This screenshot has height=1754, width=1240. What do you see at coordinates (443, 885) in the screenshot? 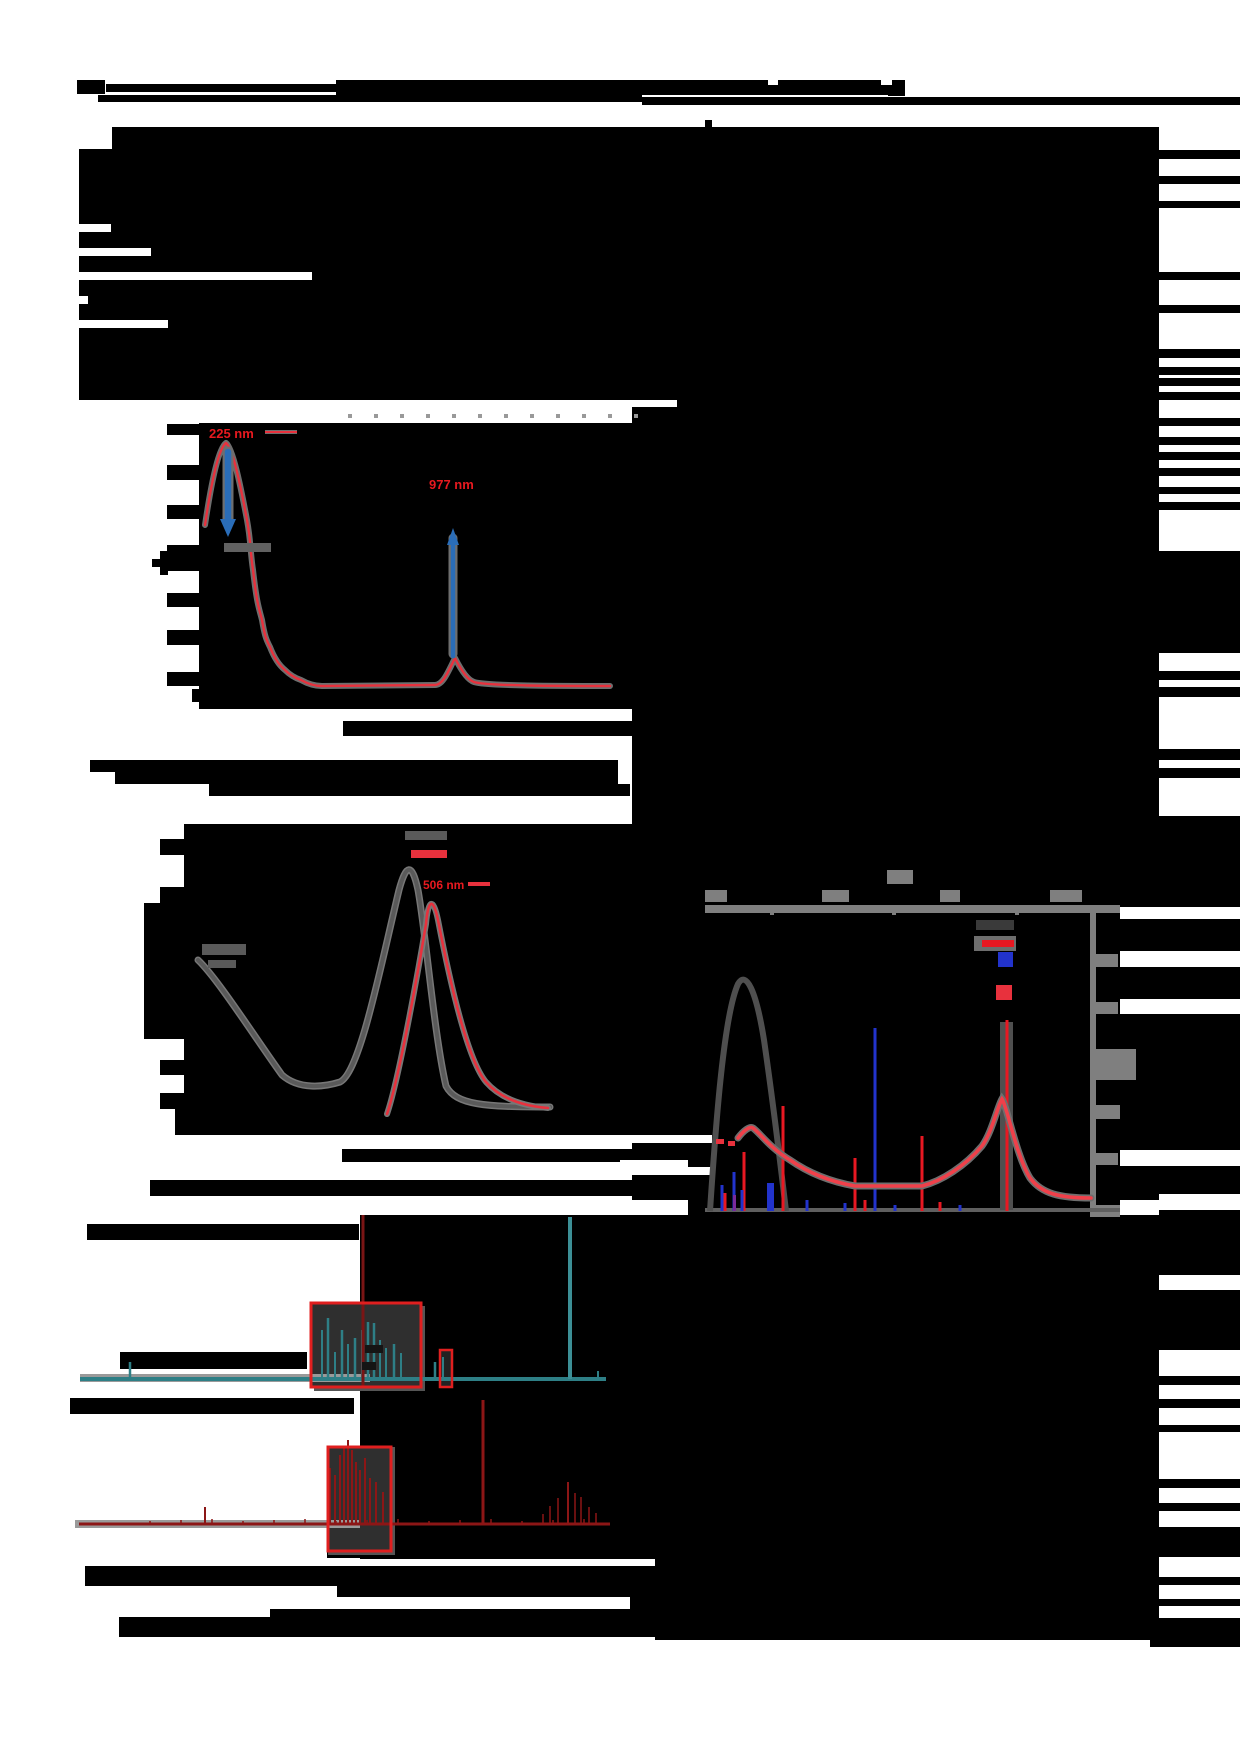
I see `svg-text: 506 nm` at bounding box center [443, 885].